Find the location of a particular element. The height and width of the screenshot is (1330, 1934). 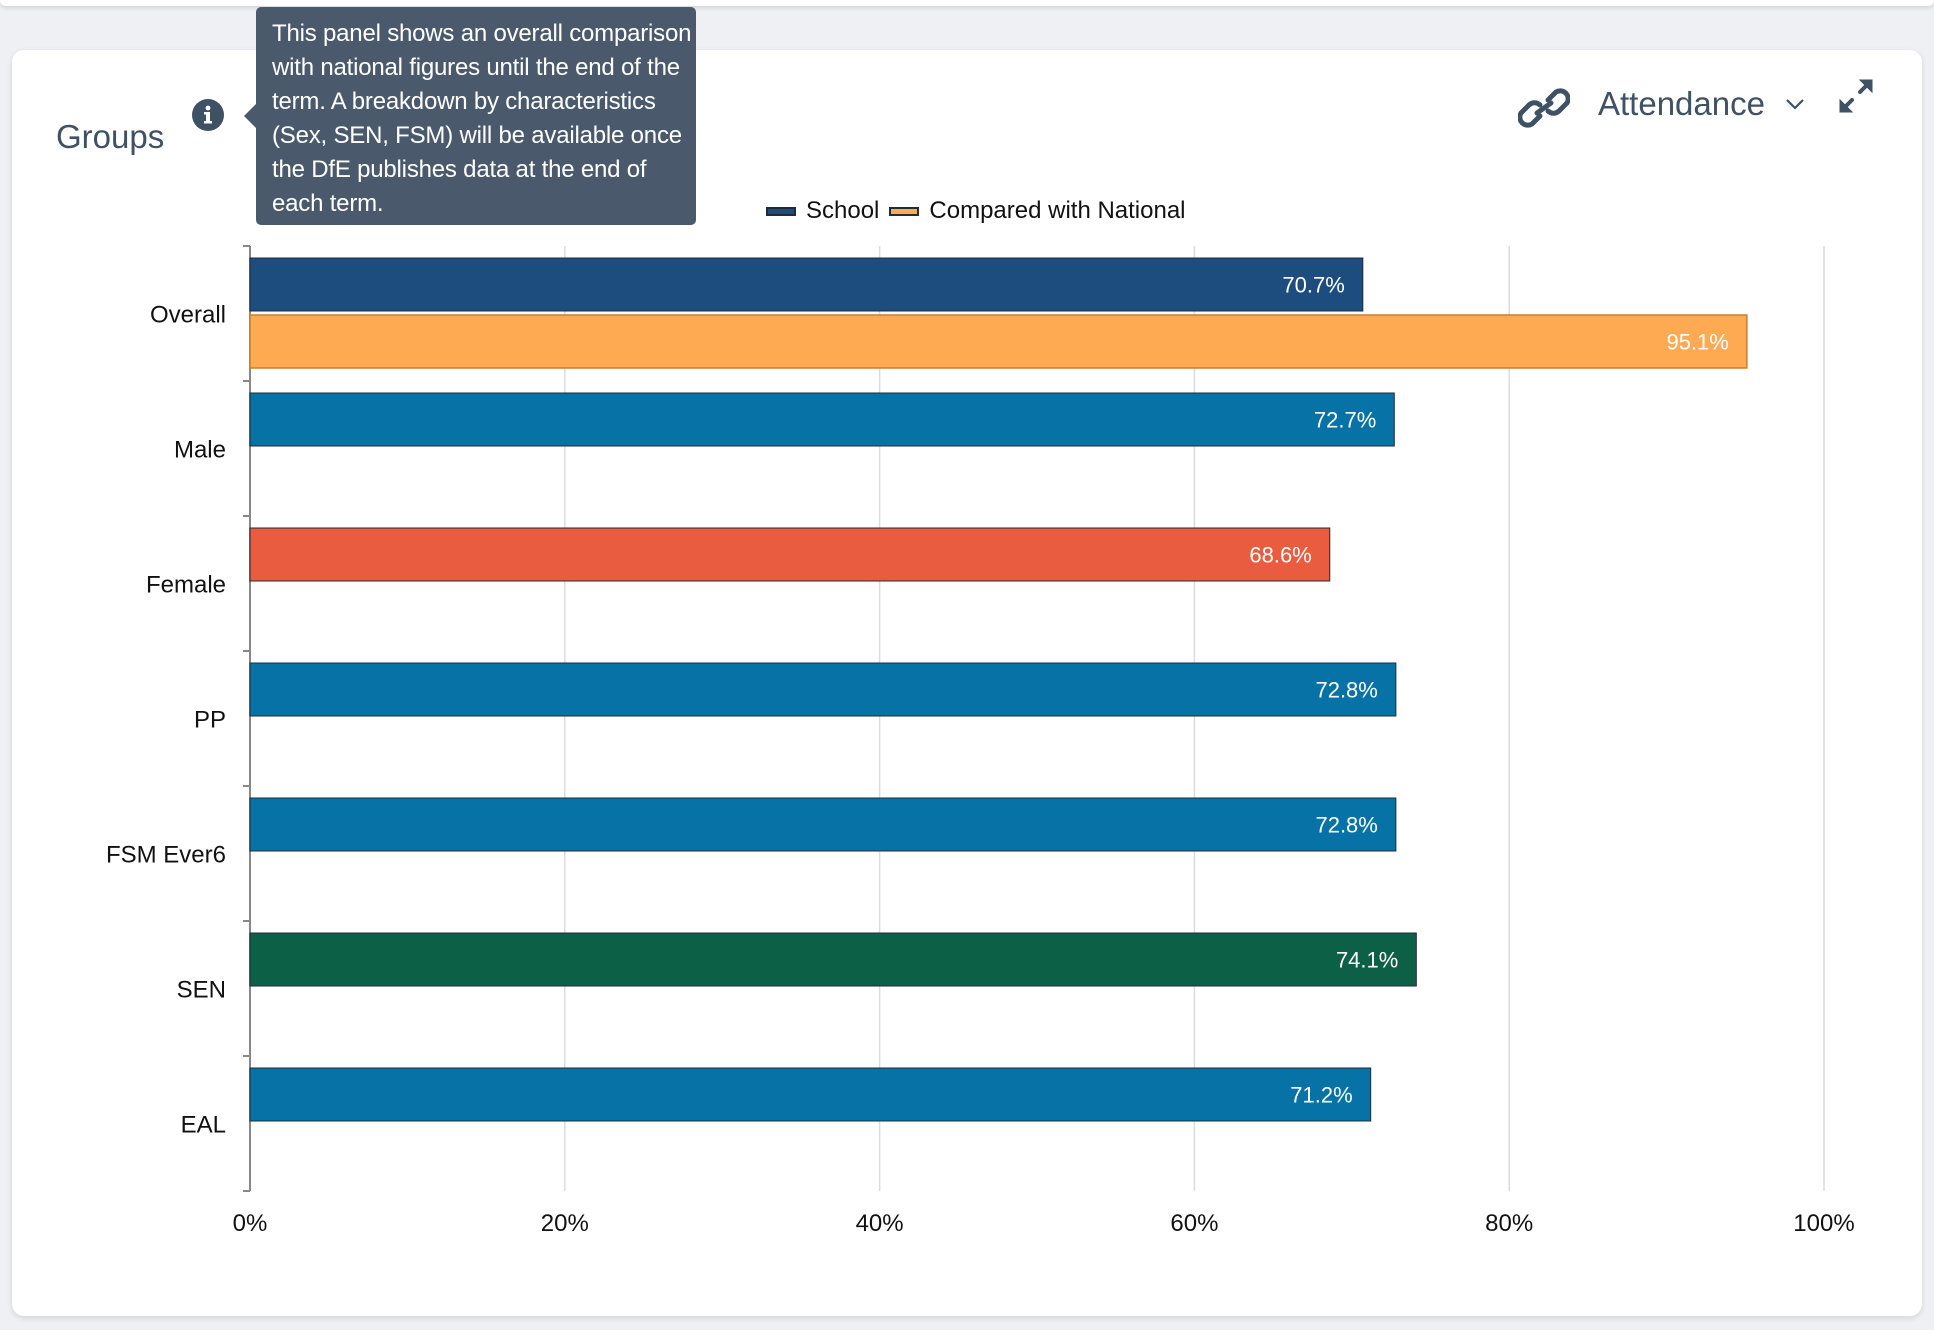

category-label: Male is located at coordinates (200, 450).